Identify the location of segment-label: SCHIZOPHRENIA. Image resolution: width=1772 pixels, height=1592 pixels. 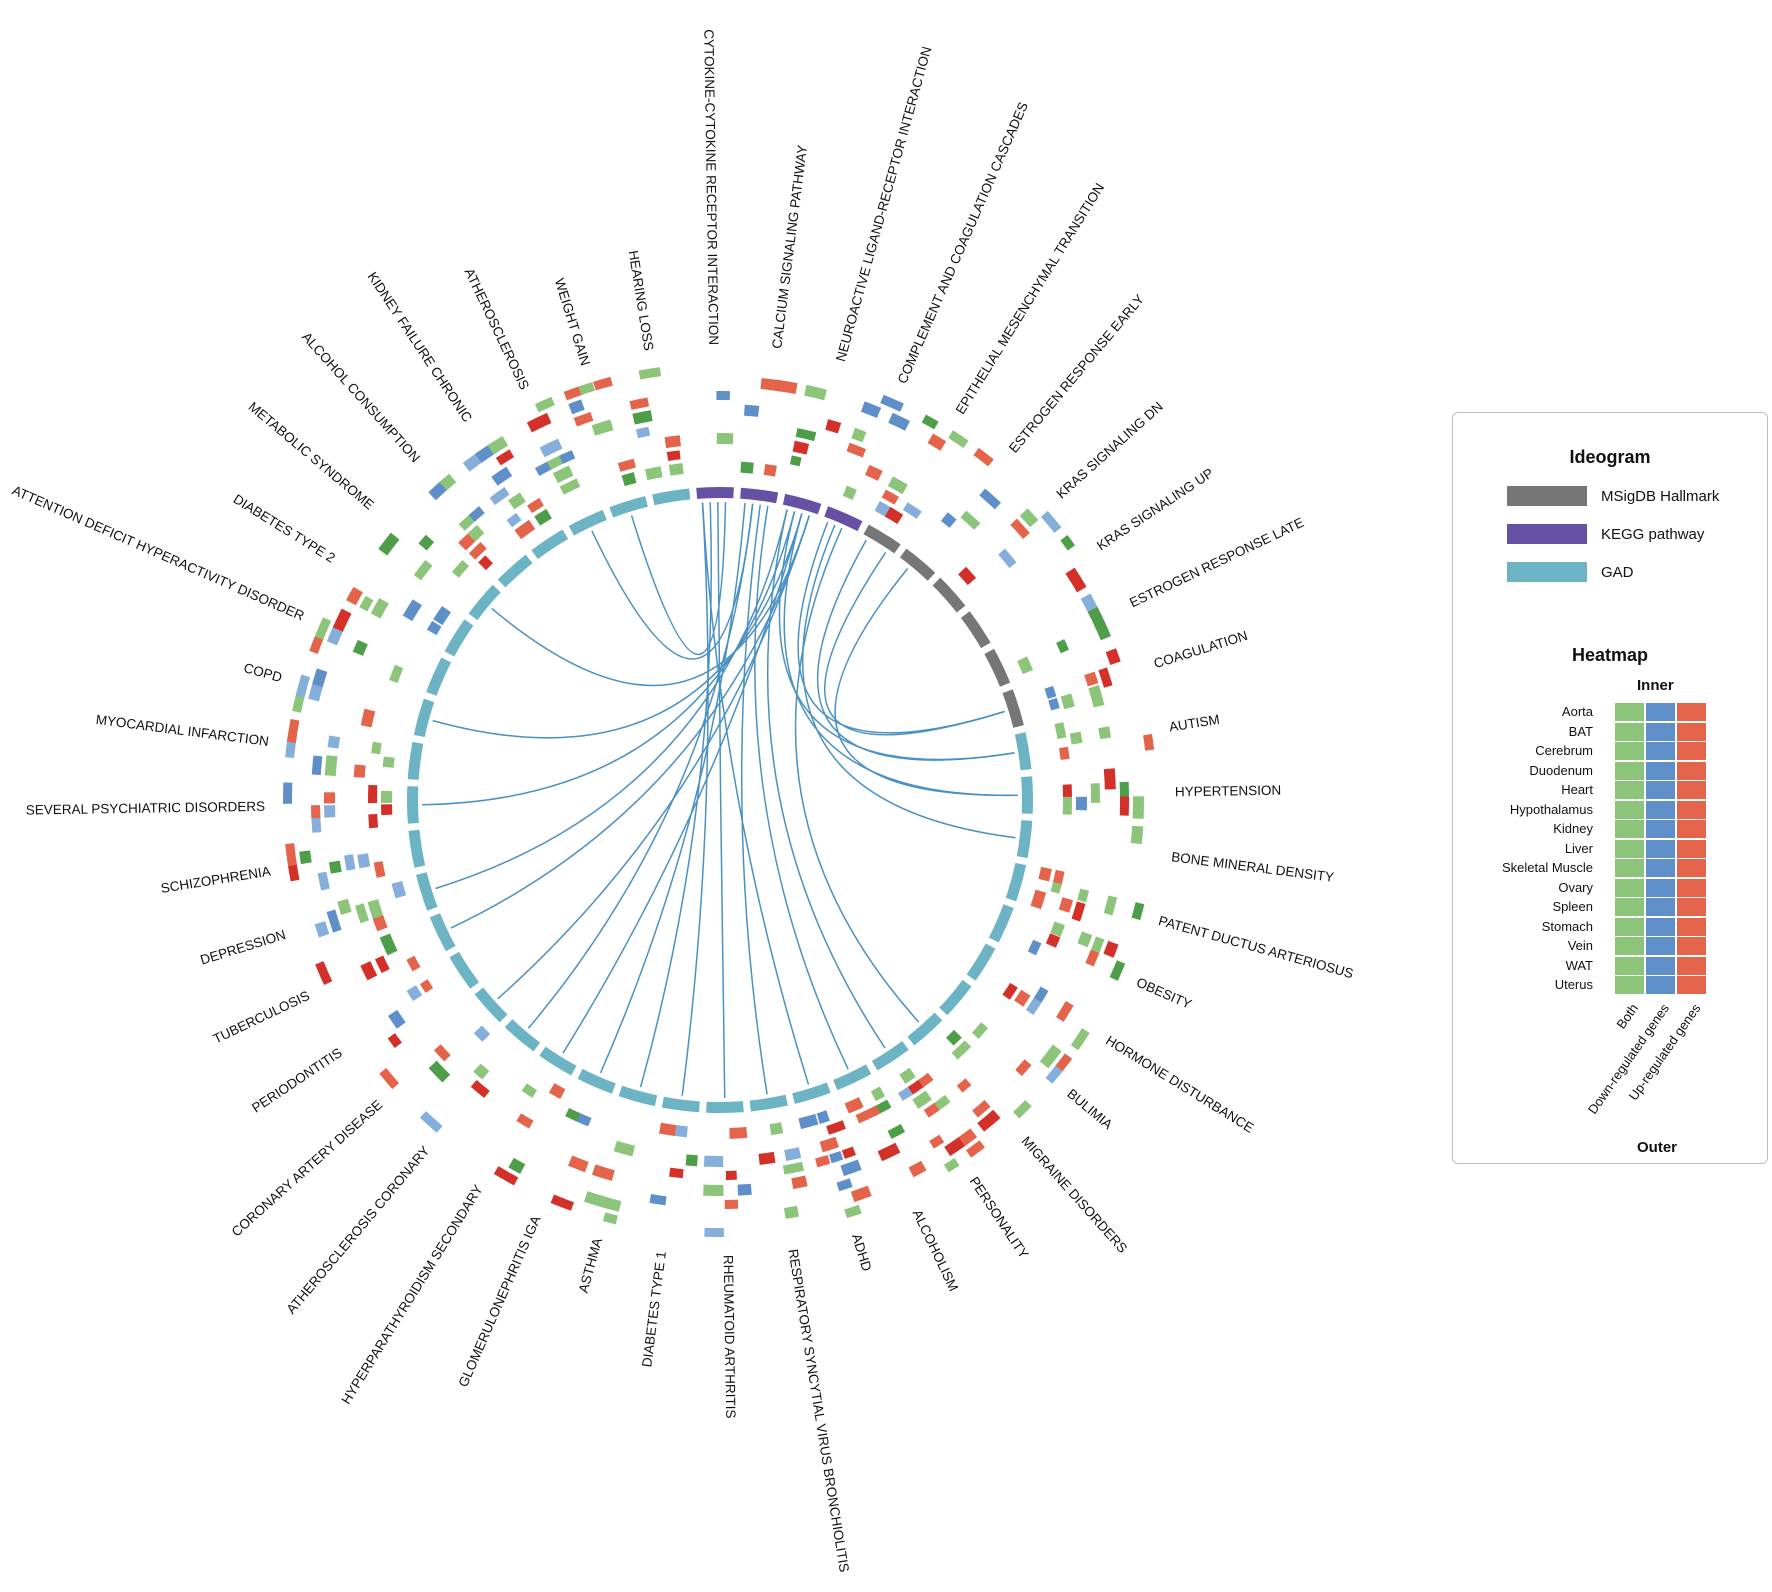
(216, 880).